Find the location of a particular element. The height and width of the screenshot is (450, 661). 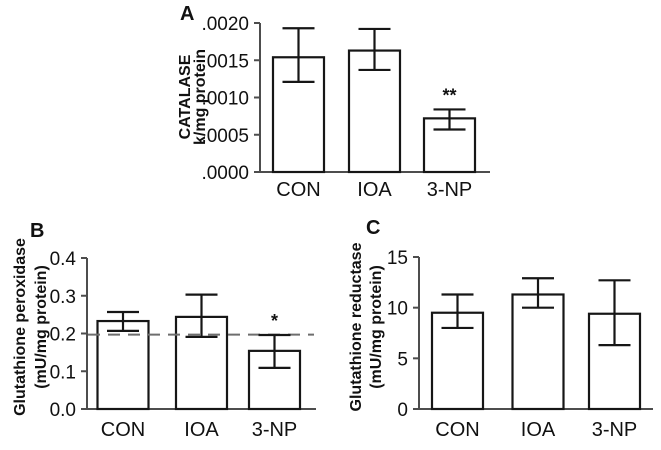

y-tick-label: .0000 is located at coordinates (225, 173).